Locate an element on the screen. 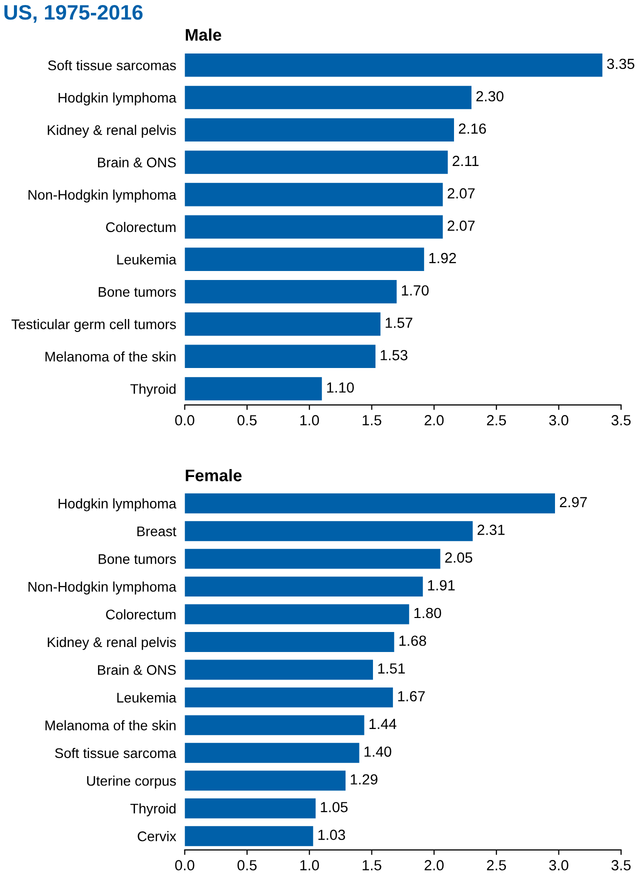 This screenshot has width=637, height=890. data-label: 1.29 is located at coordinates (364, 779).